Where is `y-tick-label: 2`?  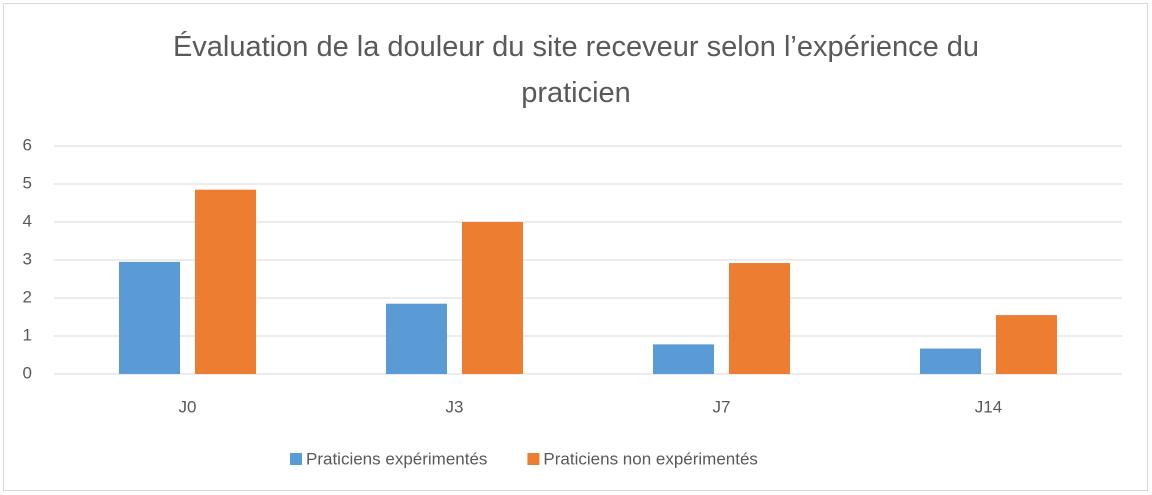 y-tick-label: 2 is located at coordinates (27, 296).